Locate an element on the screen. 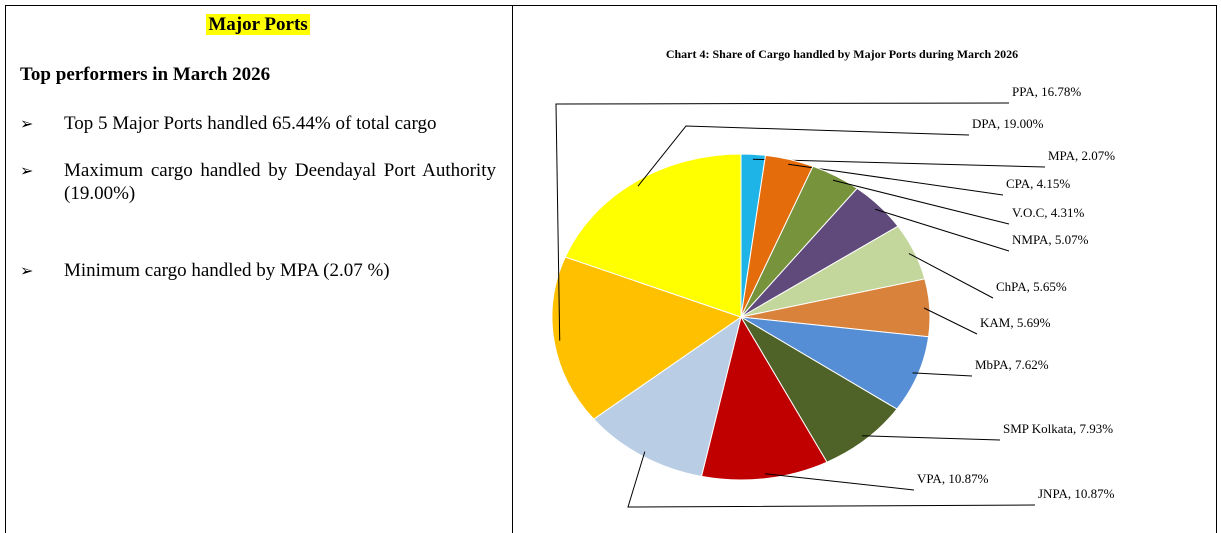 The height and width of the screenshot is (533, 1221). data-label: MbPA, 7.62% is located at coordinates (1012, 364).